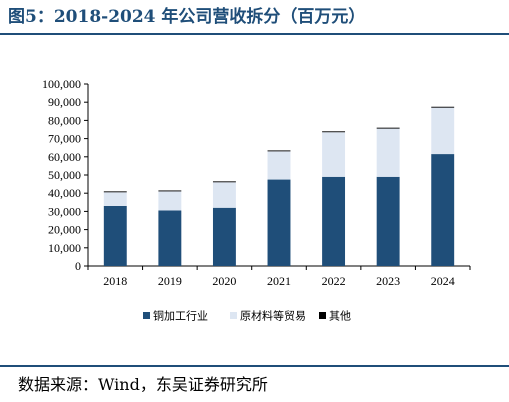  I want to click on x-tick-label: 2020, so click(224, 281).